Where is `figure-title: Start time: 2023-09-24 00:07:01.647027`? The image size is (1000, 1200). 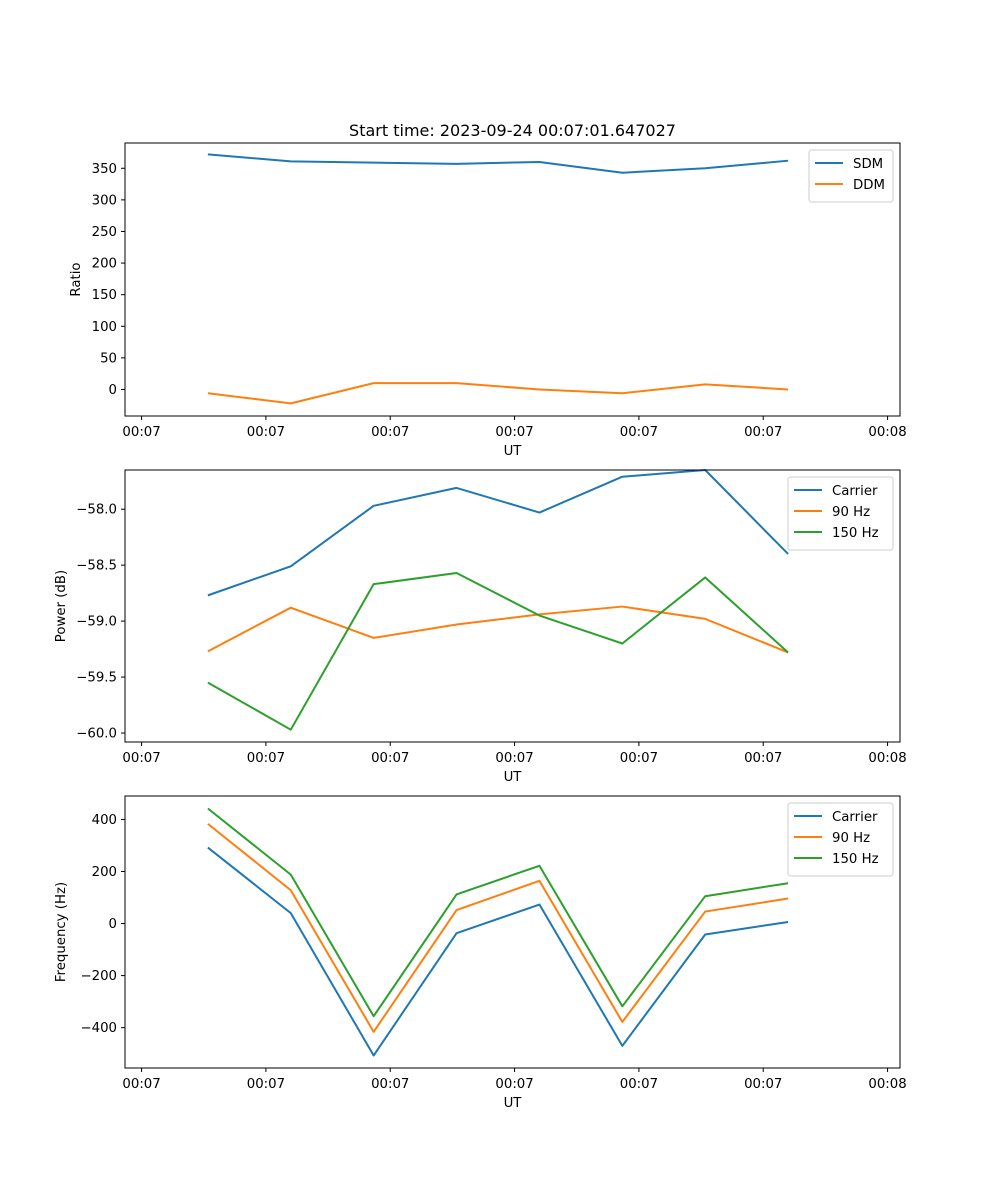 figure-title: Start time: 2023-09-24 00:07:01.647027 is located at coordinates (512, 130).